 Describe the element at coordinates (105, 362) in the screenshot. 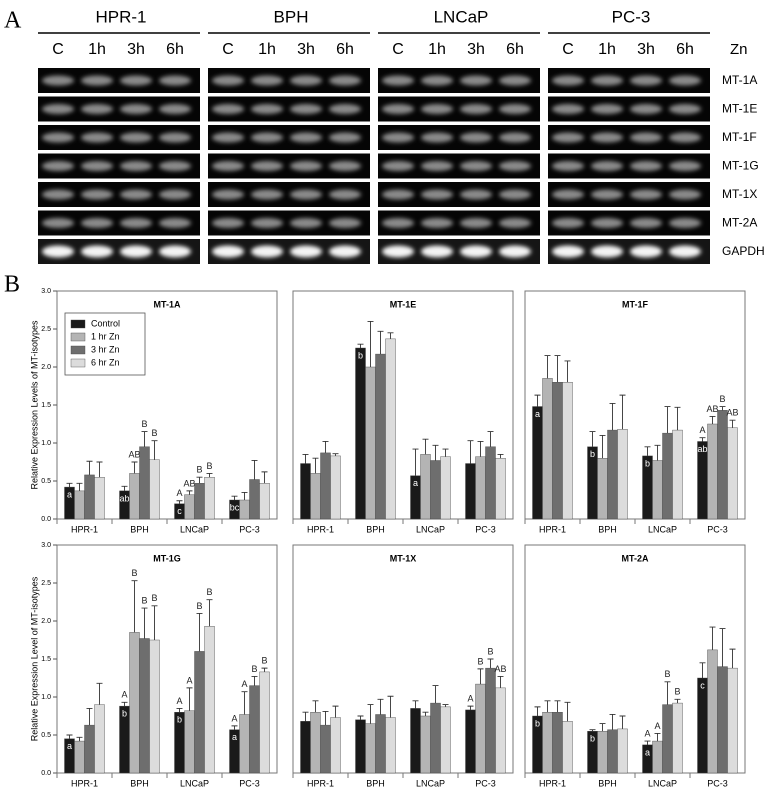

I see `legend-label: 6 hr Zn` at that location.